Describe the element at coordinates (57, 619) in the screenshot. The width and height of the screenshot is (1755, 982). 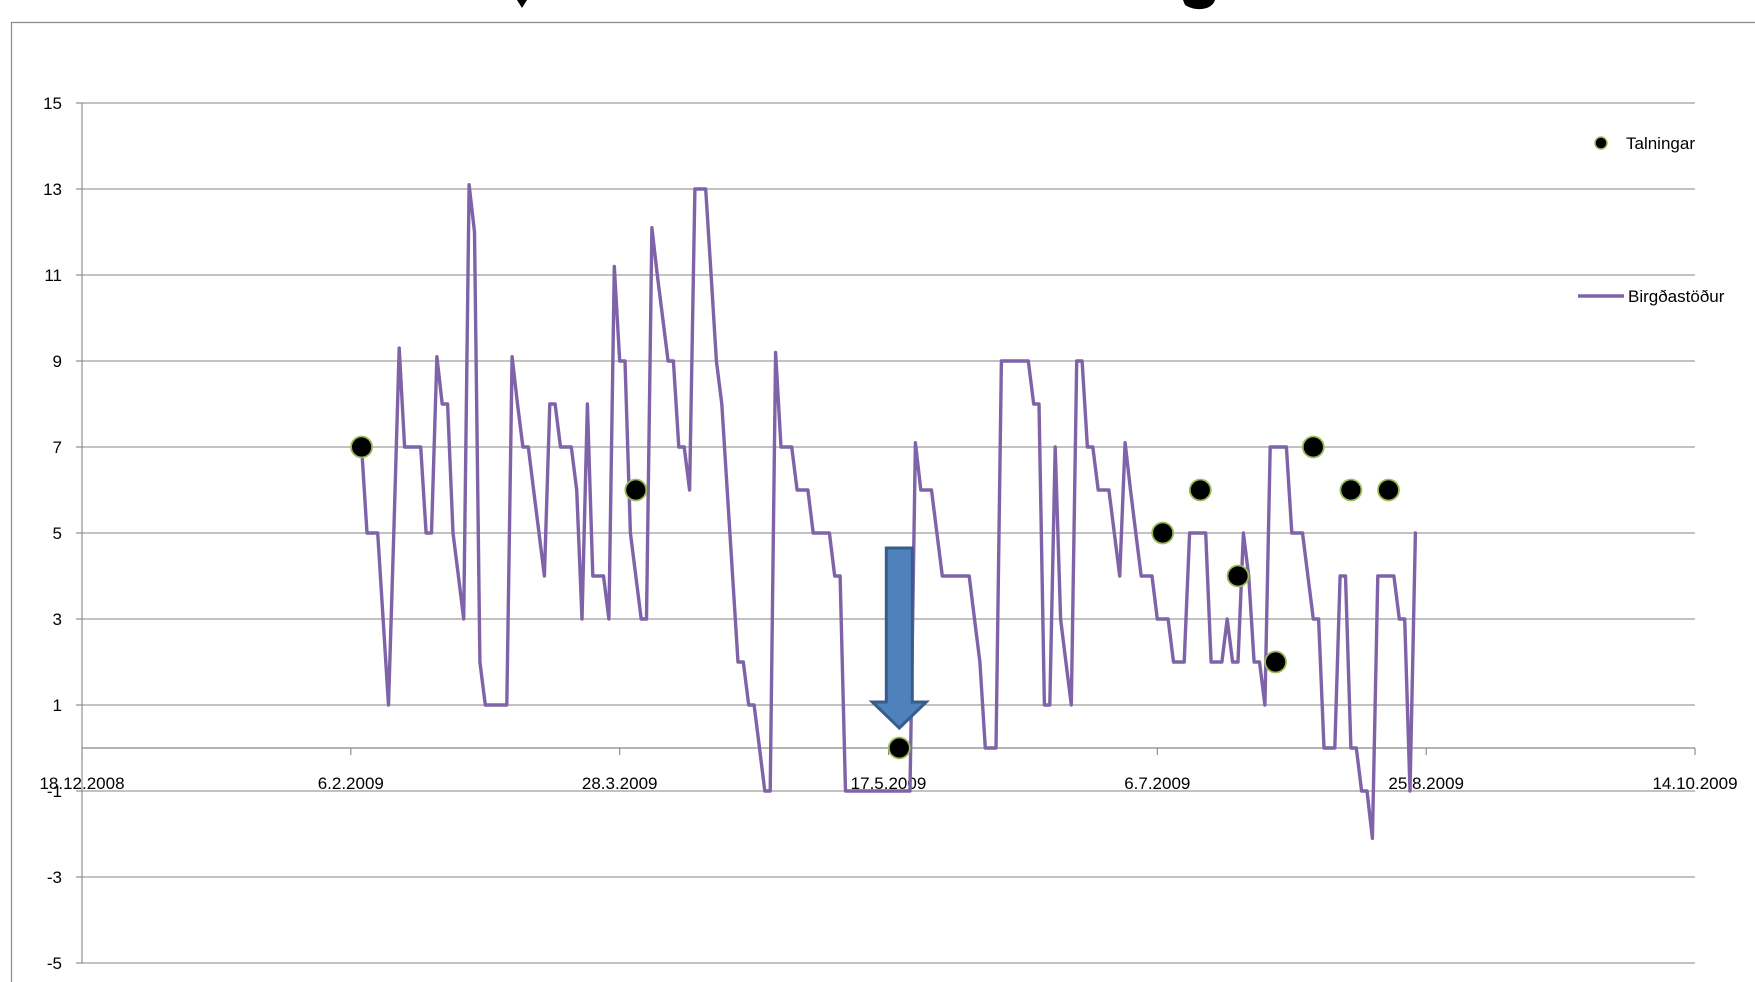
I see `y-tick-label: 3` at that location.